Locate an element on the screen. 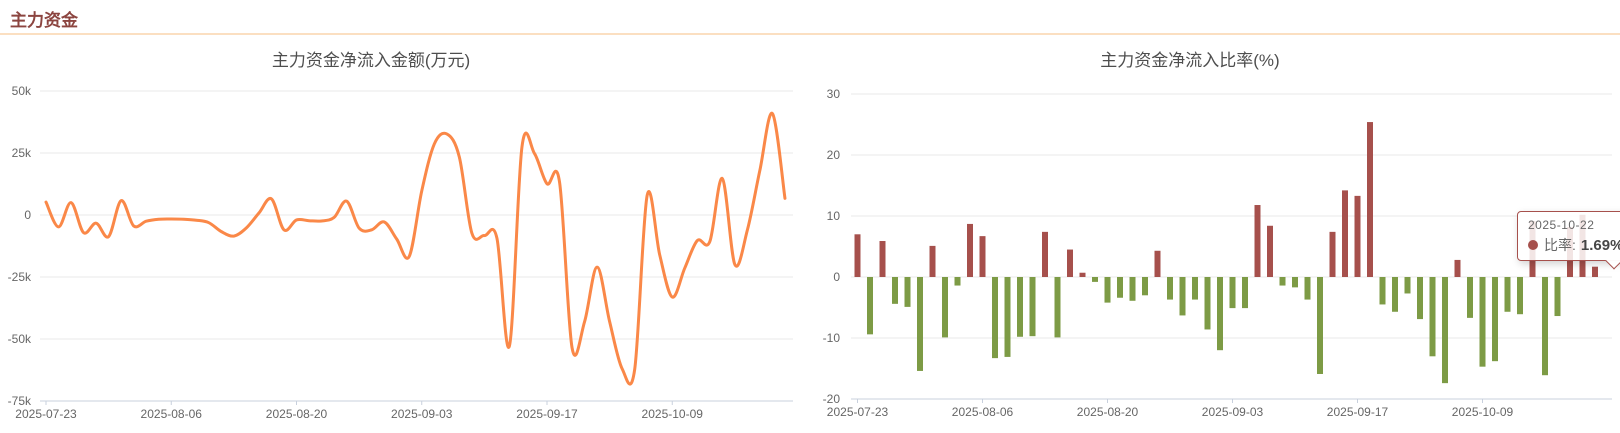  chart-tooltip: 2025-10-22 比率: 1.69% is located at coordinates (1568, 240).